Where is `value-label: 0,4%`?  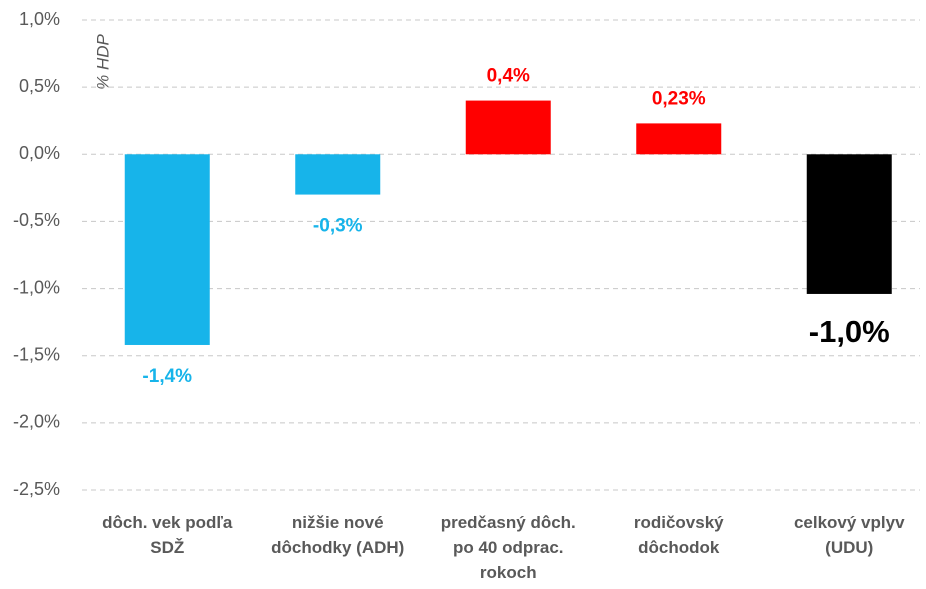 value-label: 0,4% is located at coordinates (508, 76).